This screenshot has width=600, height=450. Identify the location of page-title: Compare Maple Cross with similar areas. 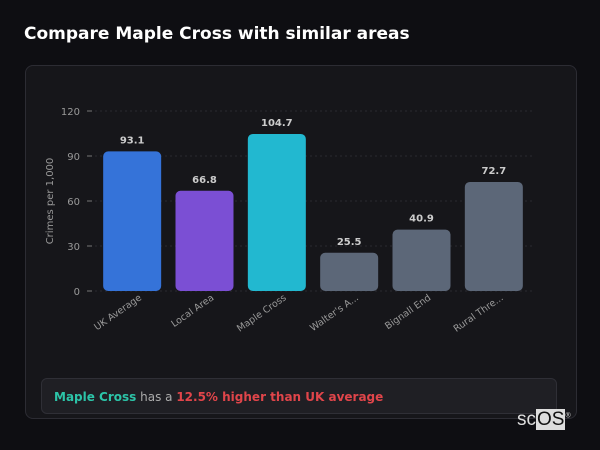
(217, 34).